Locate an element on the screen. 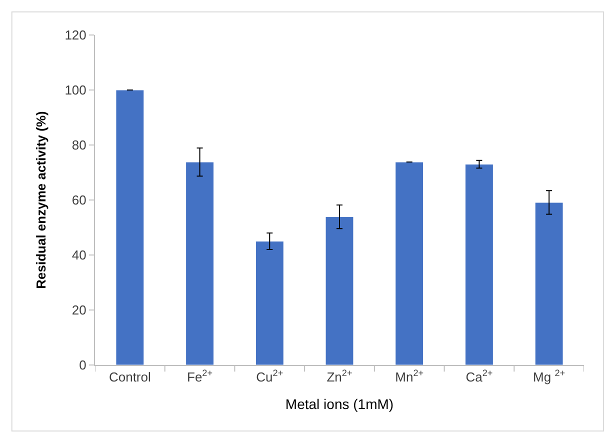 Image resolution: width=609 pixels, height=435 pixels. y-tick-label: 80 is located at coordinates (79, 145).